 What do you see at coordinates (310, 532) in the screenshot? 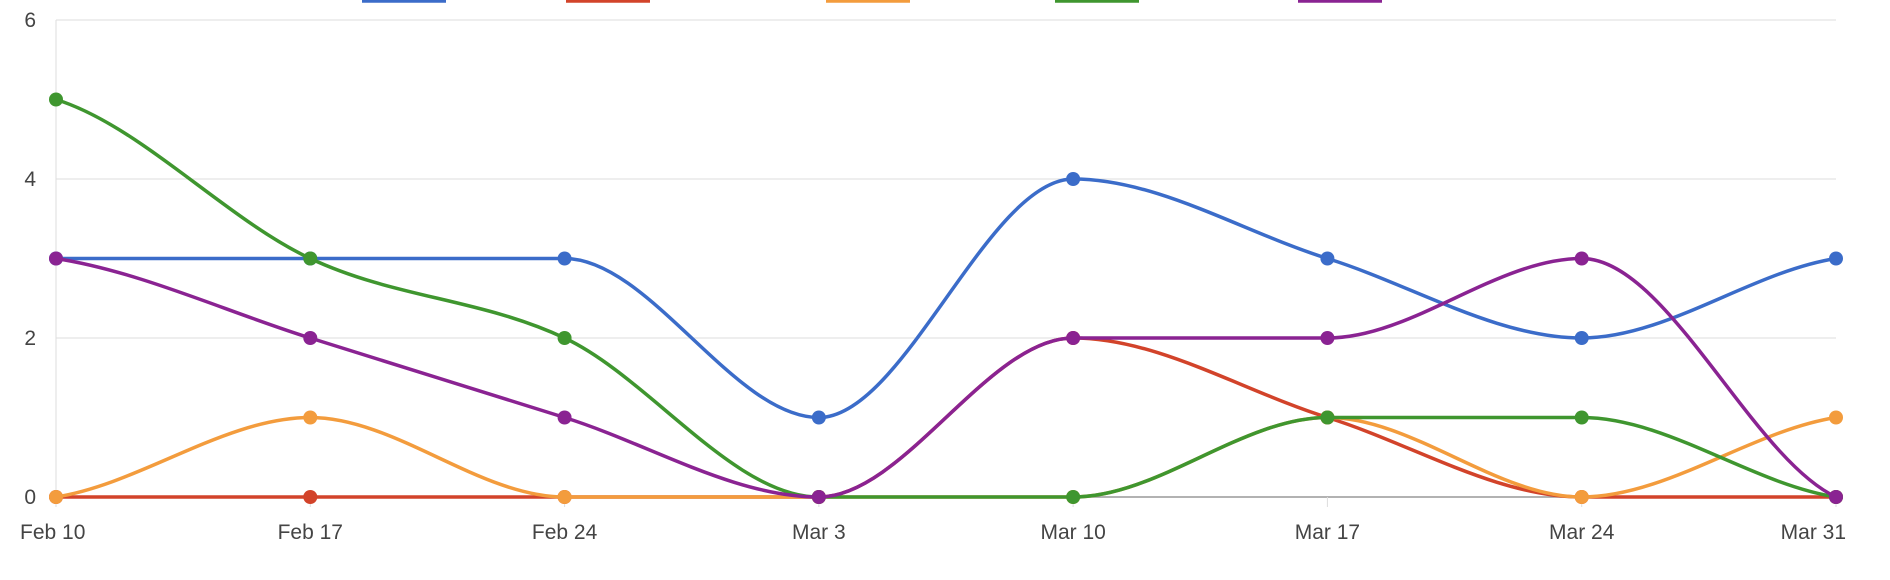
I see `x-tick-label: Feb 17` at bounding box center [310, 532].